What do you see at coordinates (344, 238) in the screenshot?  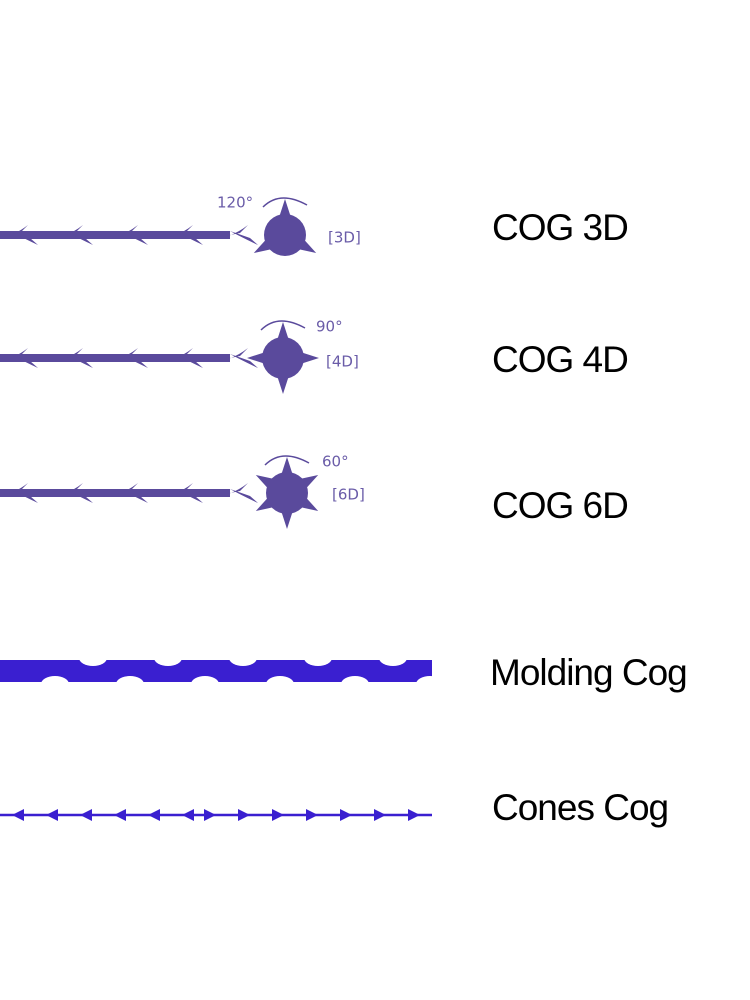 I see `code-label: [3D]` at bounding box center [344, 238].